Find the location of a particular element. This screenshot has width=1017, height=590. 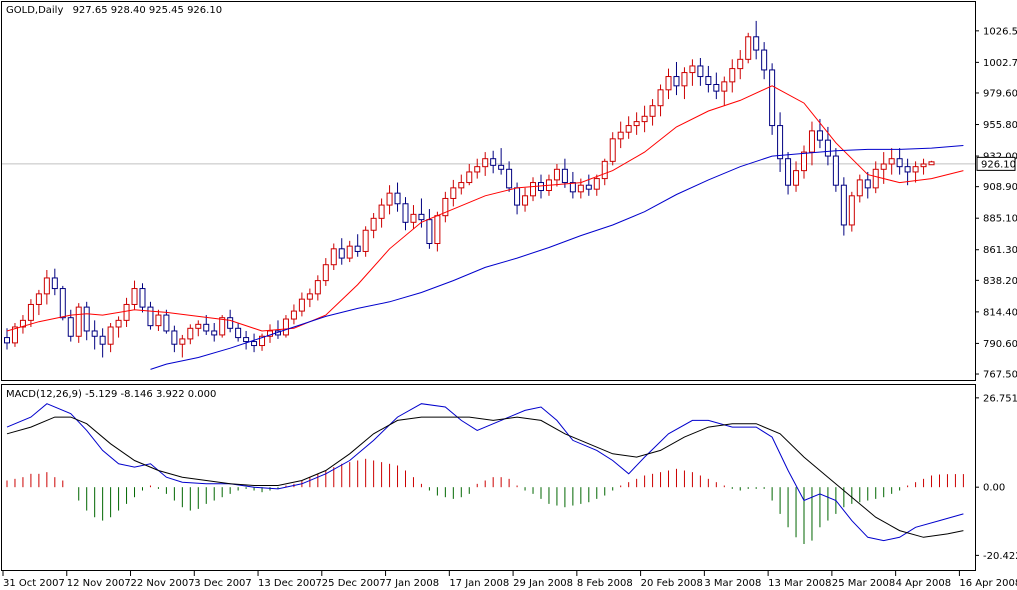

time-tick-label: 4 Apr 2008 is located at coordinates (923, 583).